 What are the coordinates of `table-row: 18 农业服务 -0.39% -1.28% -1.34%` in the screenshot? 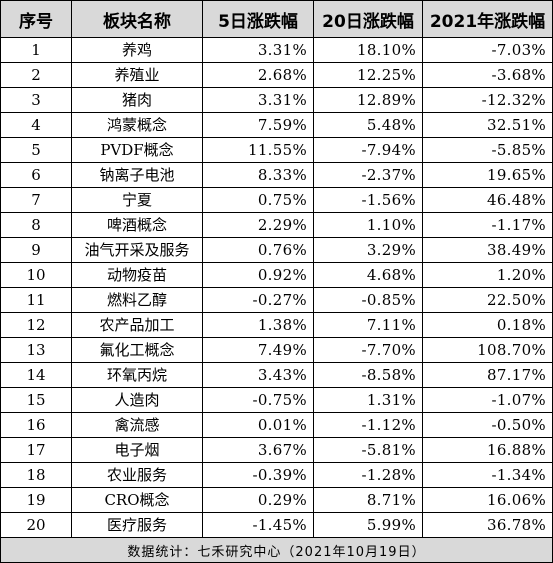 It's located at (276, 475).